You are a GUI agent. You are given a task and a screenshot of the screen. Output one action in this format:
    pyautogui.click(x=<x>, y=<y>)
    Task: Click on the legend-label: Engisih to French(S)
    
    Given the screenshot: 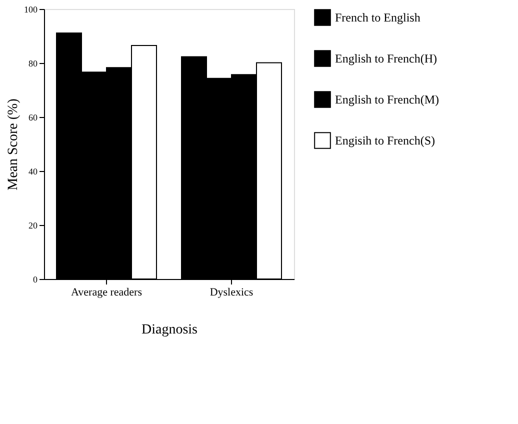 What is the action you would take?
    pyautogui.click(x=385, y=141)
    